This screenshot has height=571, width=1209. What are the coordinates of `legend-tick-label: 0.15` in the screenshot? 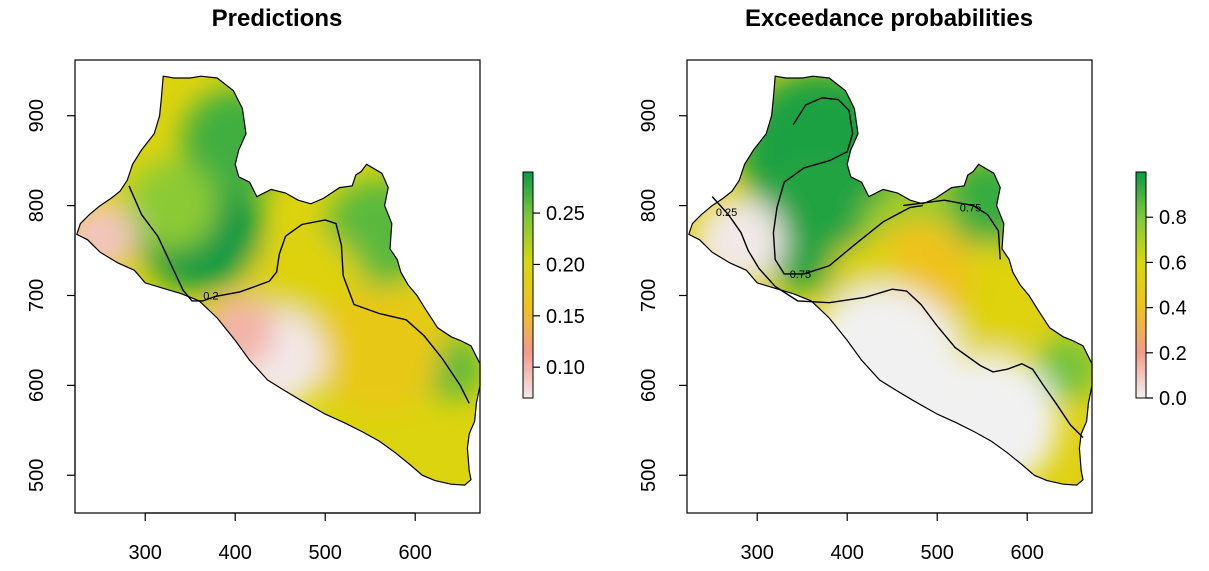 It's located at (565, 317).